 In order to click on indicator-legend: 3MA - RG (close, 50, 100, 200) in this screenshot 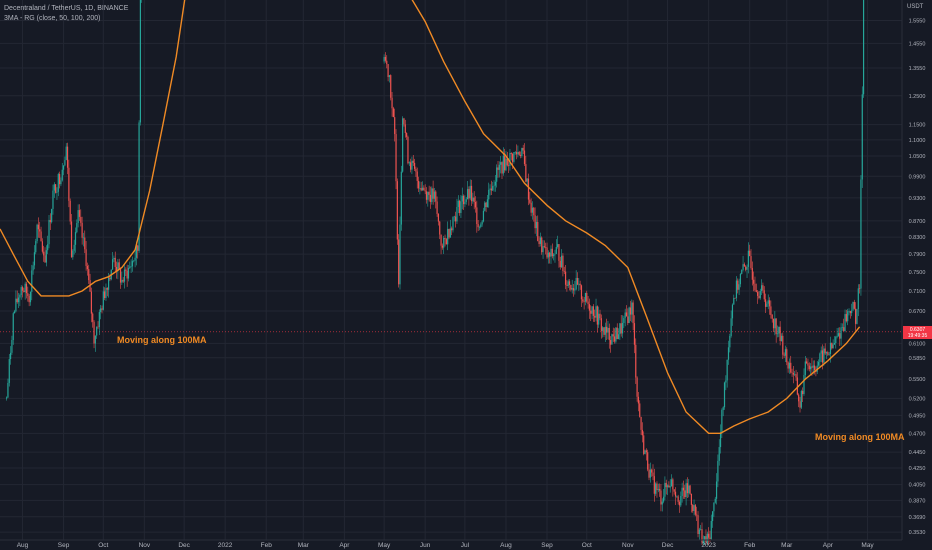, I will do `click(52, 18)`.